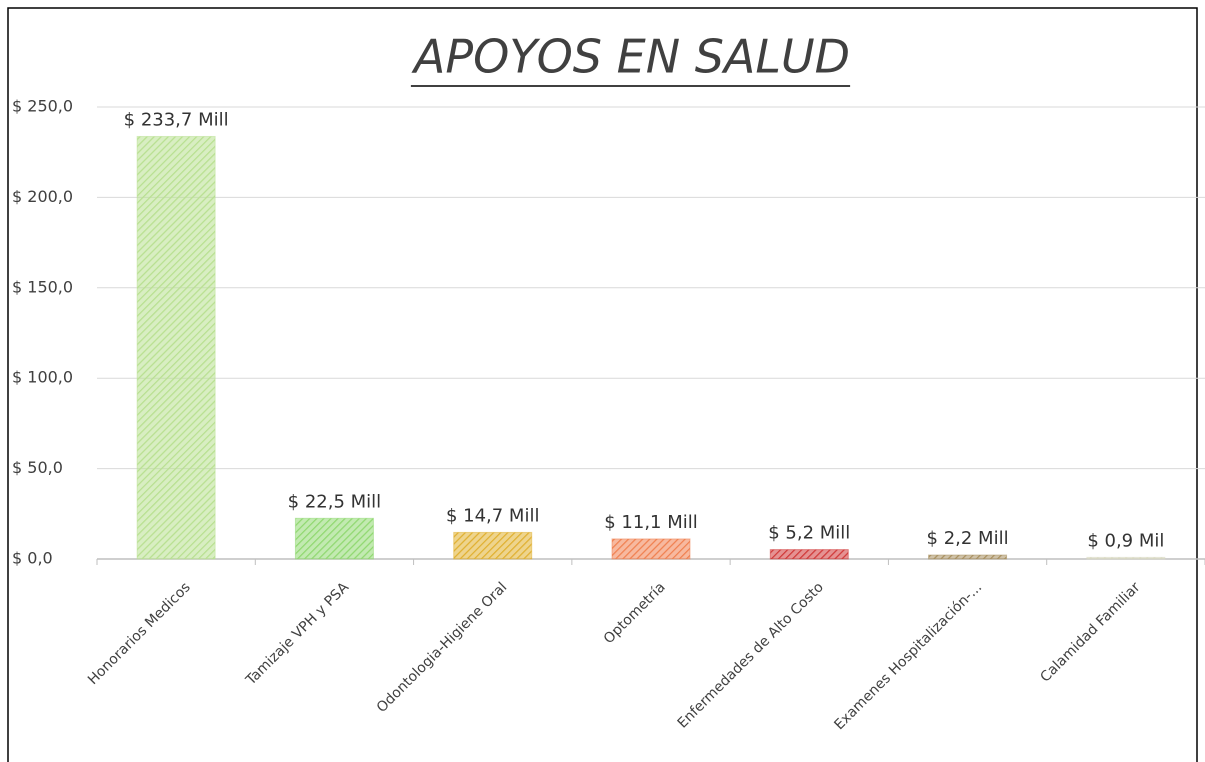  What do you see at coordinates (176, 119) in the screenshot?
I see `data-label: $ 233,7 Mill` at bounding box center [176, 119].